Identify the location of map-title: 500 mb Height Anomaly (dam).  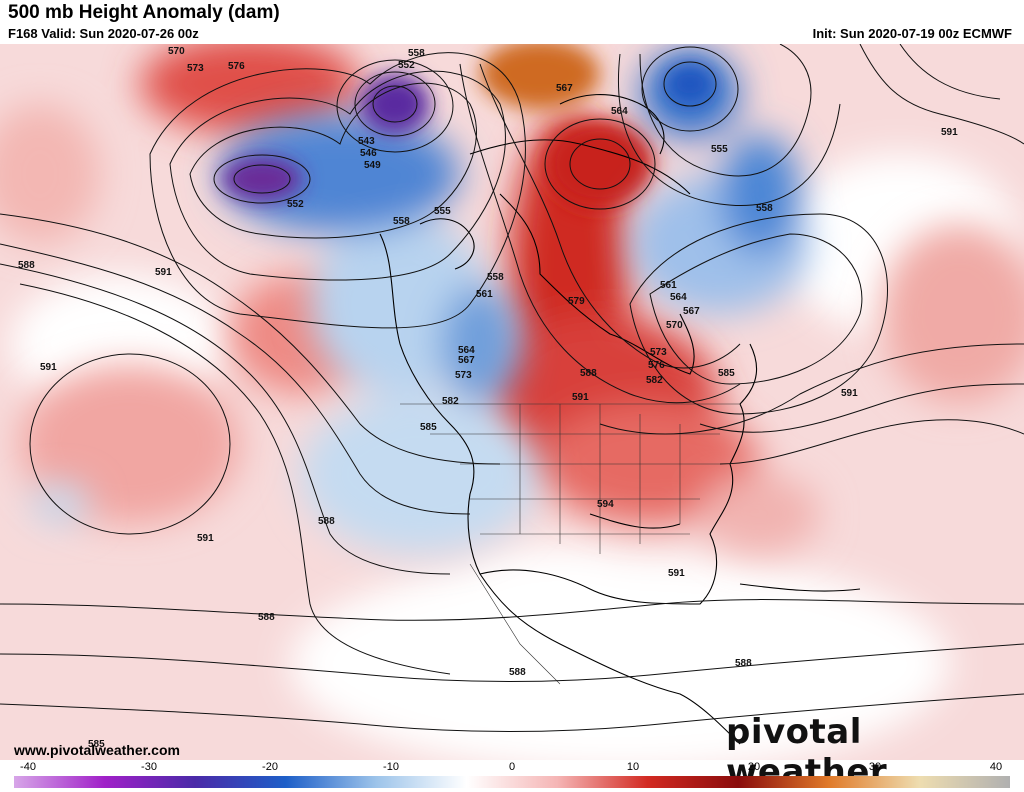
(144, 12).